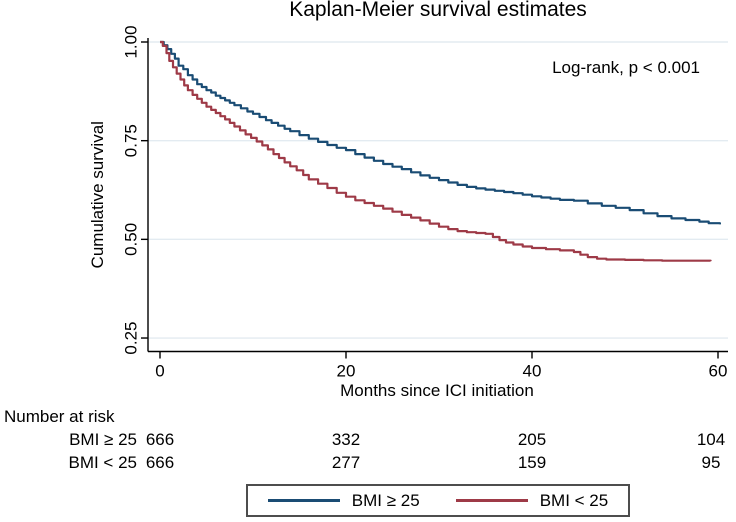 The height and width of the screenshot is (522, 736). Describe the element at coordinates (385, 500) in the screenshot. I see `legend-label: BMI ≥ 25` at that location.